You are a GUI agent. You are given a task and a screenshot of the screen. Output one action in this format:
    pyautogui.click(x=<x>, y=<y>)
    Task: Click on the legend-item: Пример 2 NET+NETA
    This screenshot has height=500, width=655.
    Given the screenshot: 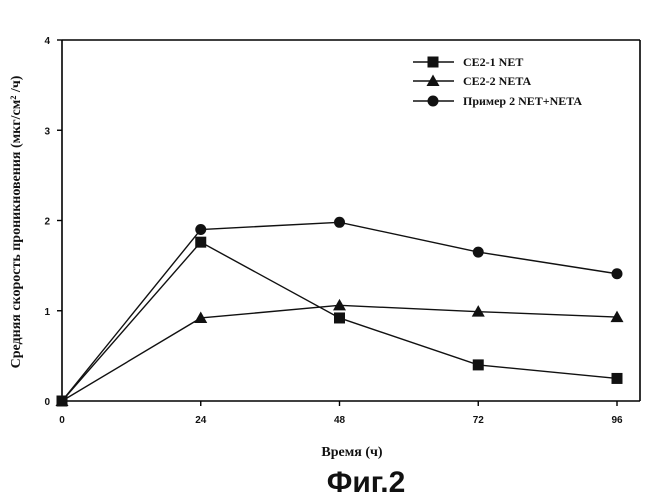 What is the action you would take?
    pyautogui.click(x=497, y=101)
    